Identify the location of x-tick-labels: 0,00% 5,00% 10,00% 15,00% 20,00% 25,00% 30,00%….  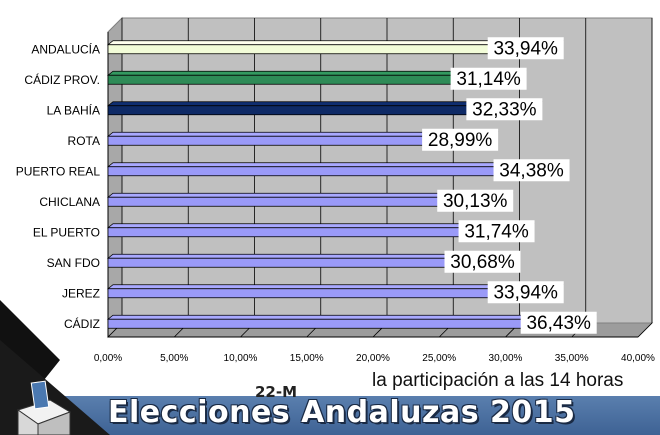
(374, 358).